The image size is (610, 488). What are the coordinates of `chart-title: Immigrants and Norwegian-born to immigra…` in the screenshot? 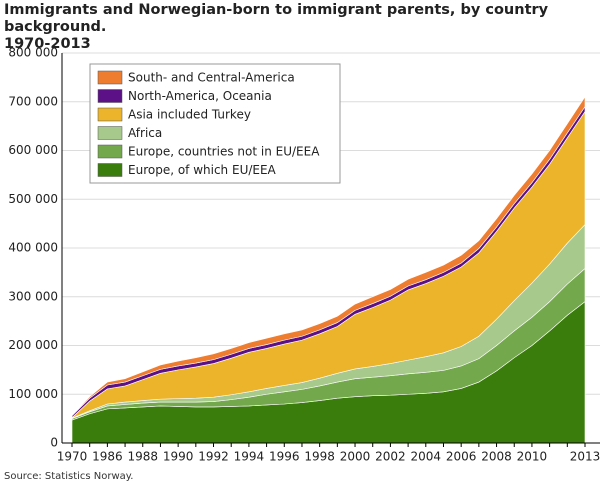 It's located at (276, 27).